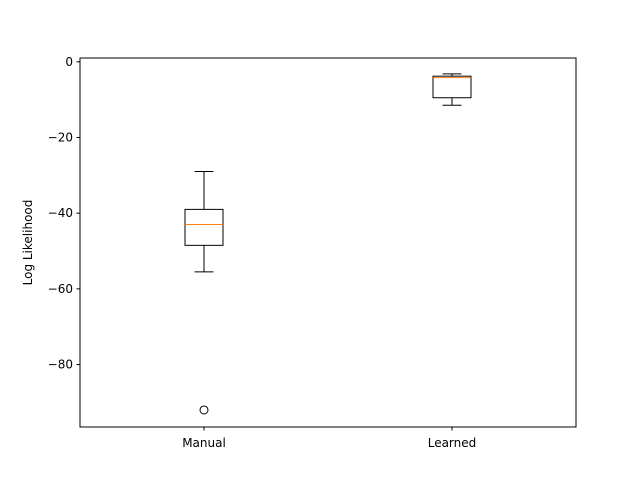  Describe the element at coordinates (60, 137) in the screenshot. I see `y-tick-label: −20` at that location.